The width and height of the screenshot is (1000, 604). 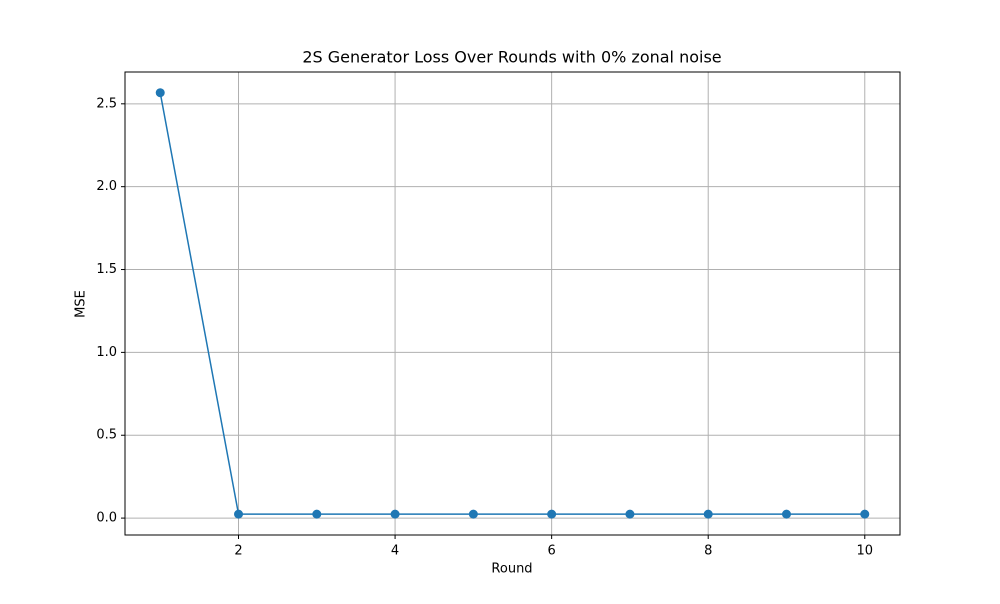 What do you see at coordinates (395, 551) in the screenshot?
I see `x-tick-label: 4` at bounding box center [395, 551].